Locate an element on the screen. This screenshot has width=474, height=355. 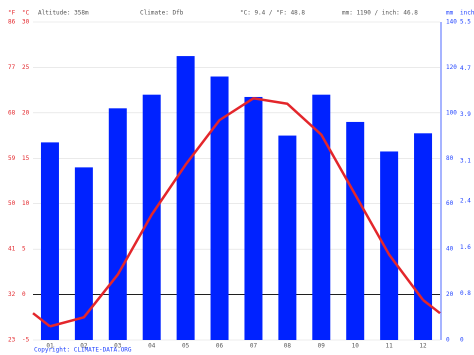
unit-inch: inch is located at coordinates (467, 13).